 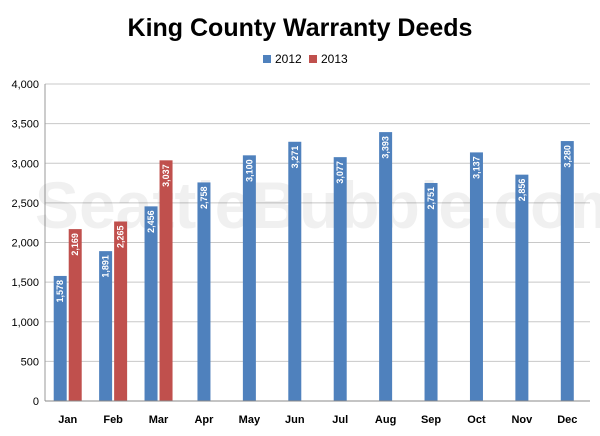 I want to click on legend: 2012 2013, so click(x=305, y=59).